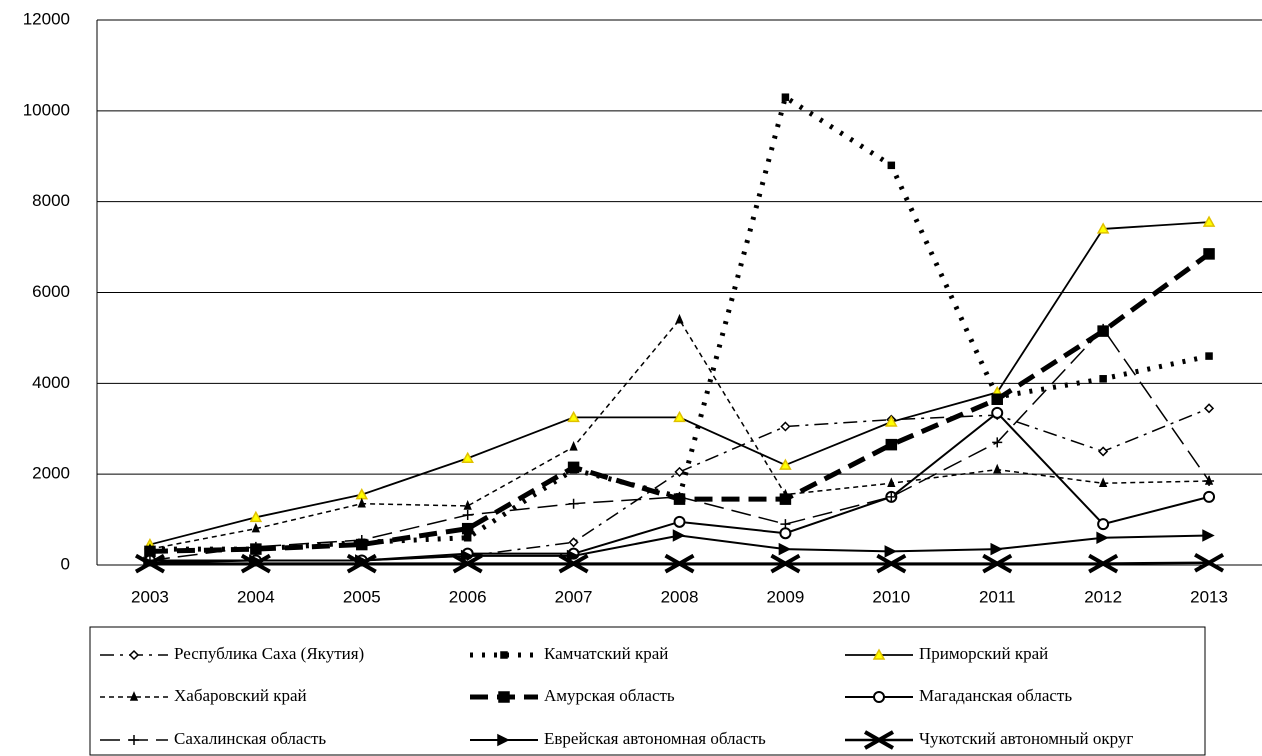  What do you see at coordinates (51, 473) in the screenshot?
I see `y-tick-label: 2000` at bounding box center [51, 473].